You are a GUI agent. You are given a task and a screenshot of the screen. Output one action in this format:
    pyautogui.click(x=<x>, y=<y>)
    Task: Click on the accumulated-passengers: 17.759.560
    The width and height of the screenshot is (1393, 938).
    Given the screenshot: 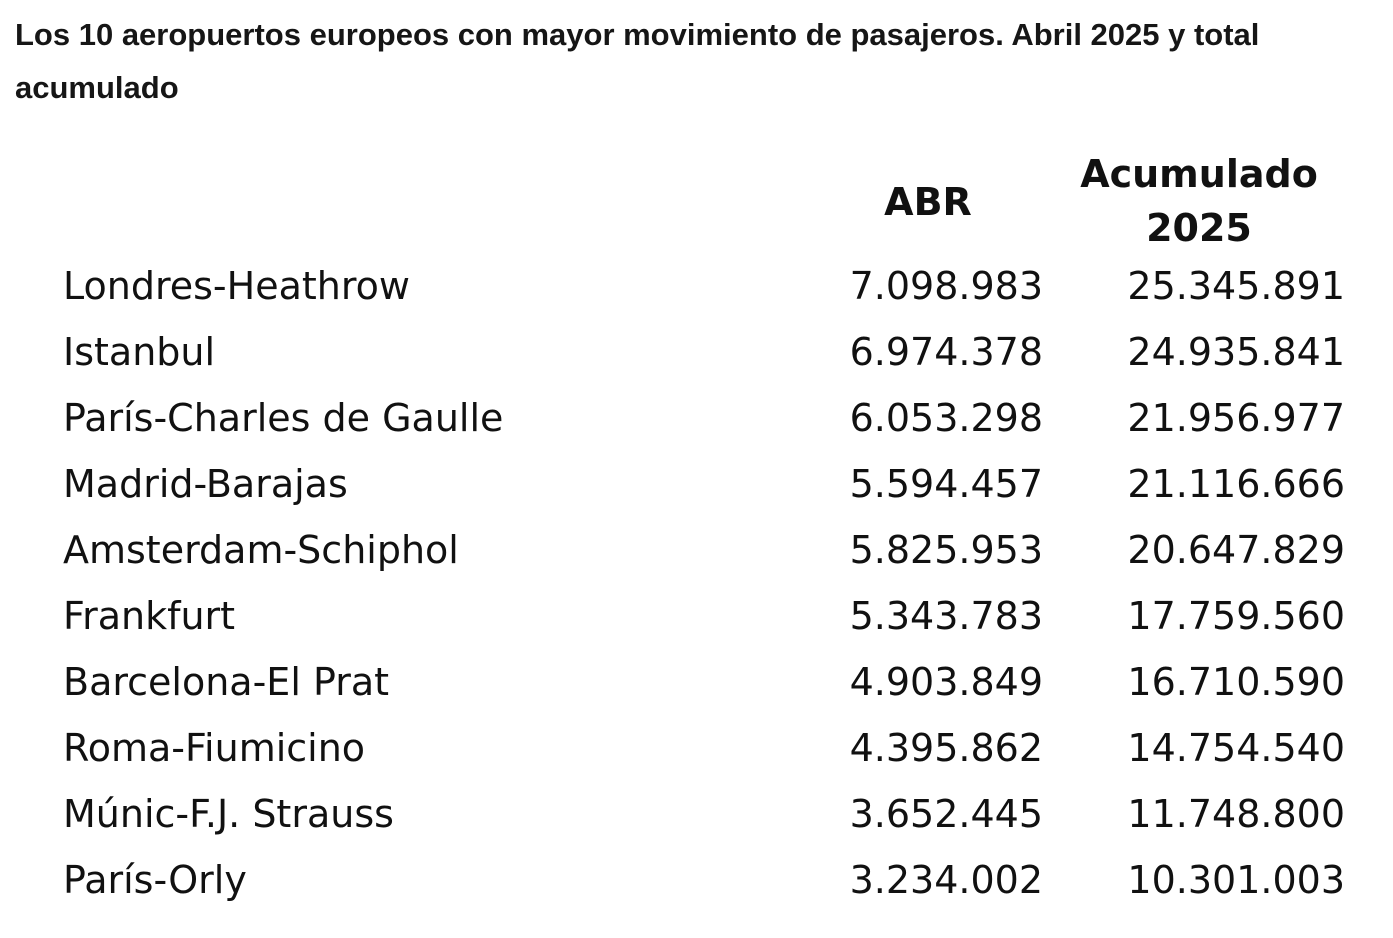 What is the action you would take?
    pyautogui.click(x=1236, y=616)
    